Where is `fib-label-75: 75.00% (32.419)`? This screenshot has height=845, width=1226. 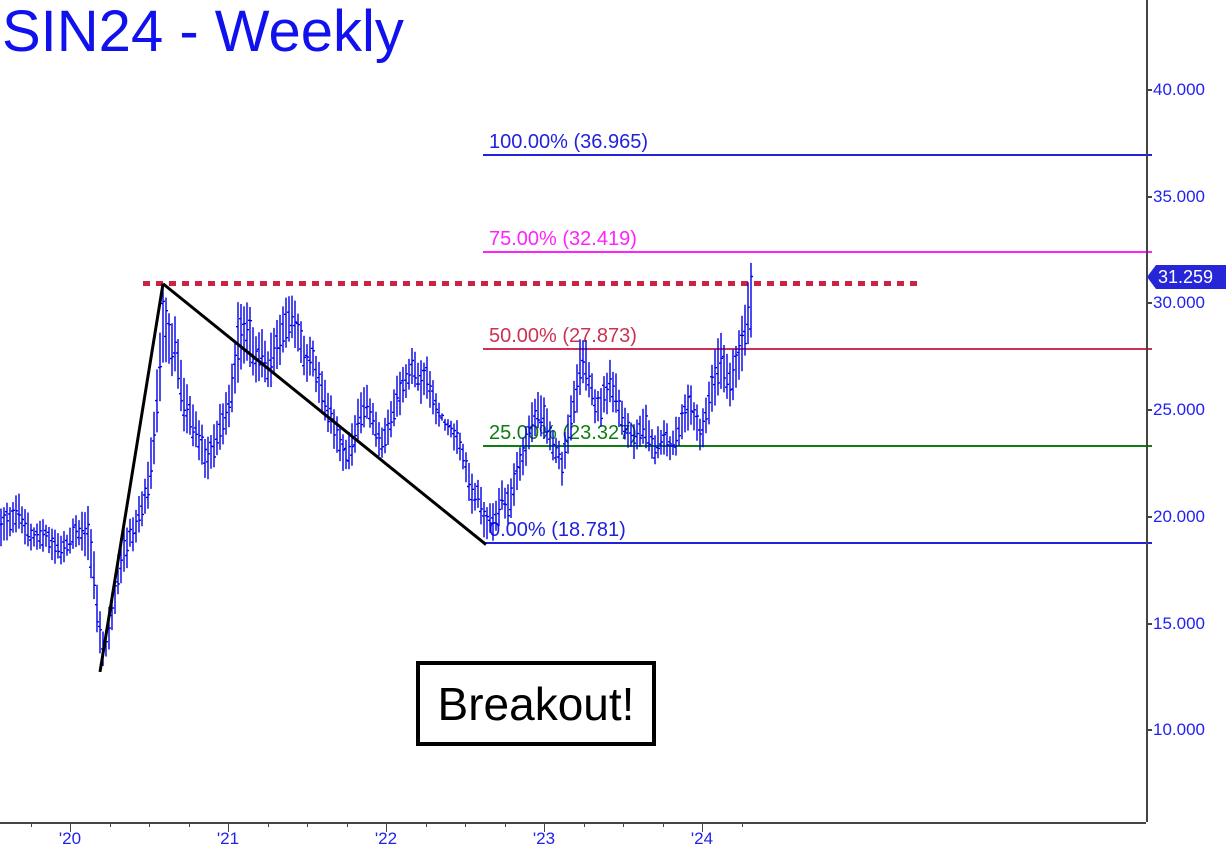
fib-label-75: 75.00% (32.419) is located at coordinates (563, 238).